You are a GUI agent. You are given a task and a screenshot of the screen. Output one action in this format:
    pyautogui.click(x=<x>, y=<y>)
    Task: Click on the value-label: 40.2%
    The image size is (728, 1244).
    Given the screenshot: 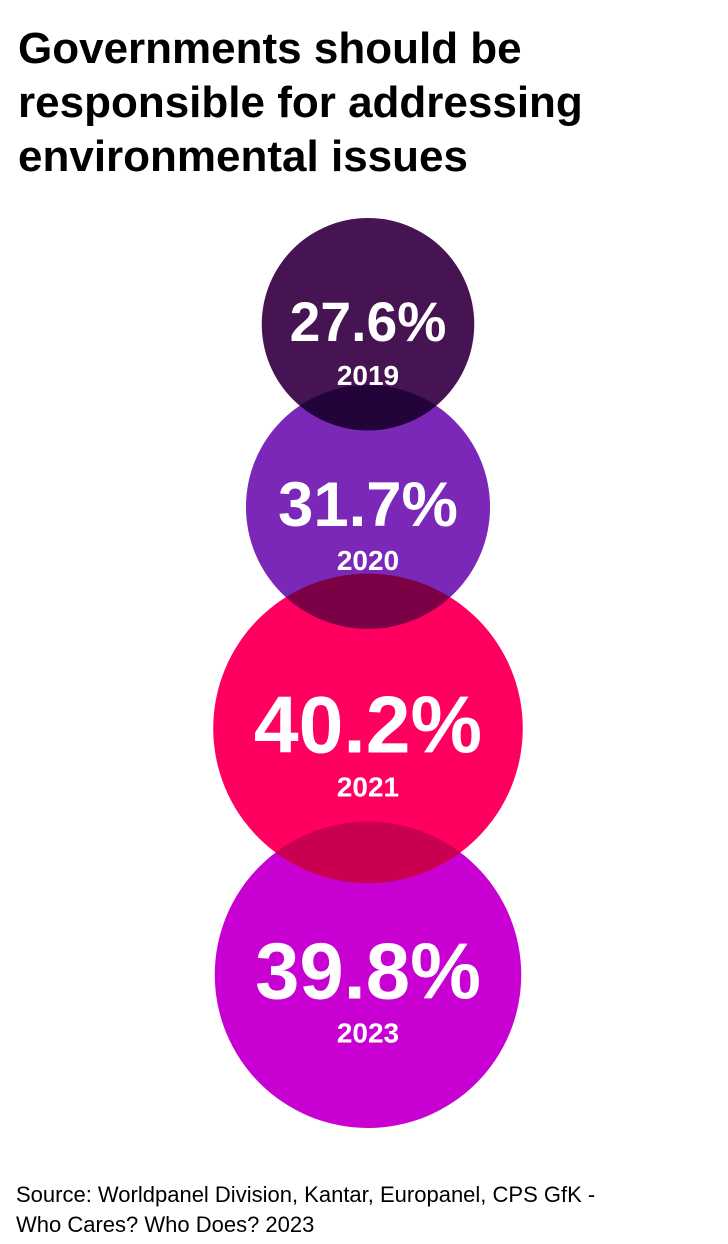 What is the action you would take?
    pyautogui.click(x=368, y=726)
    